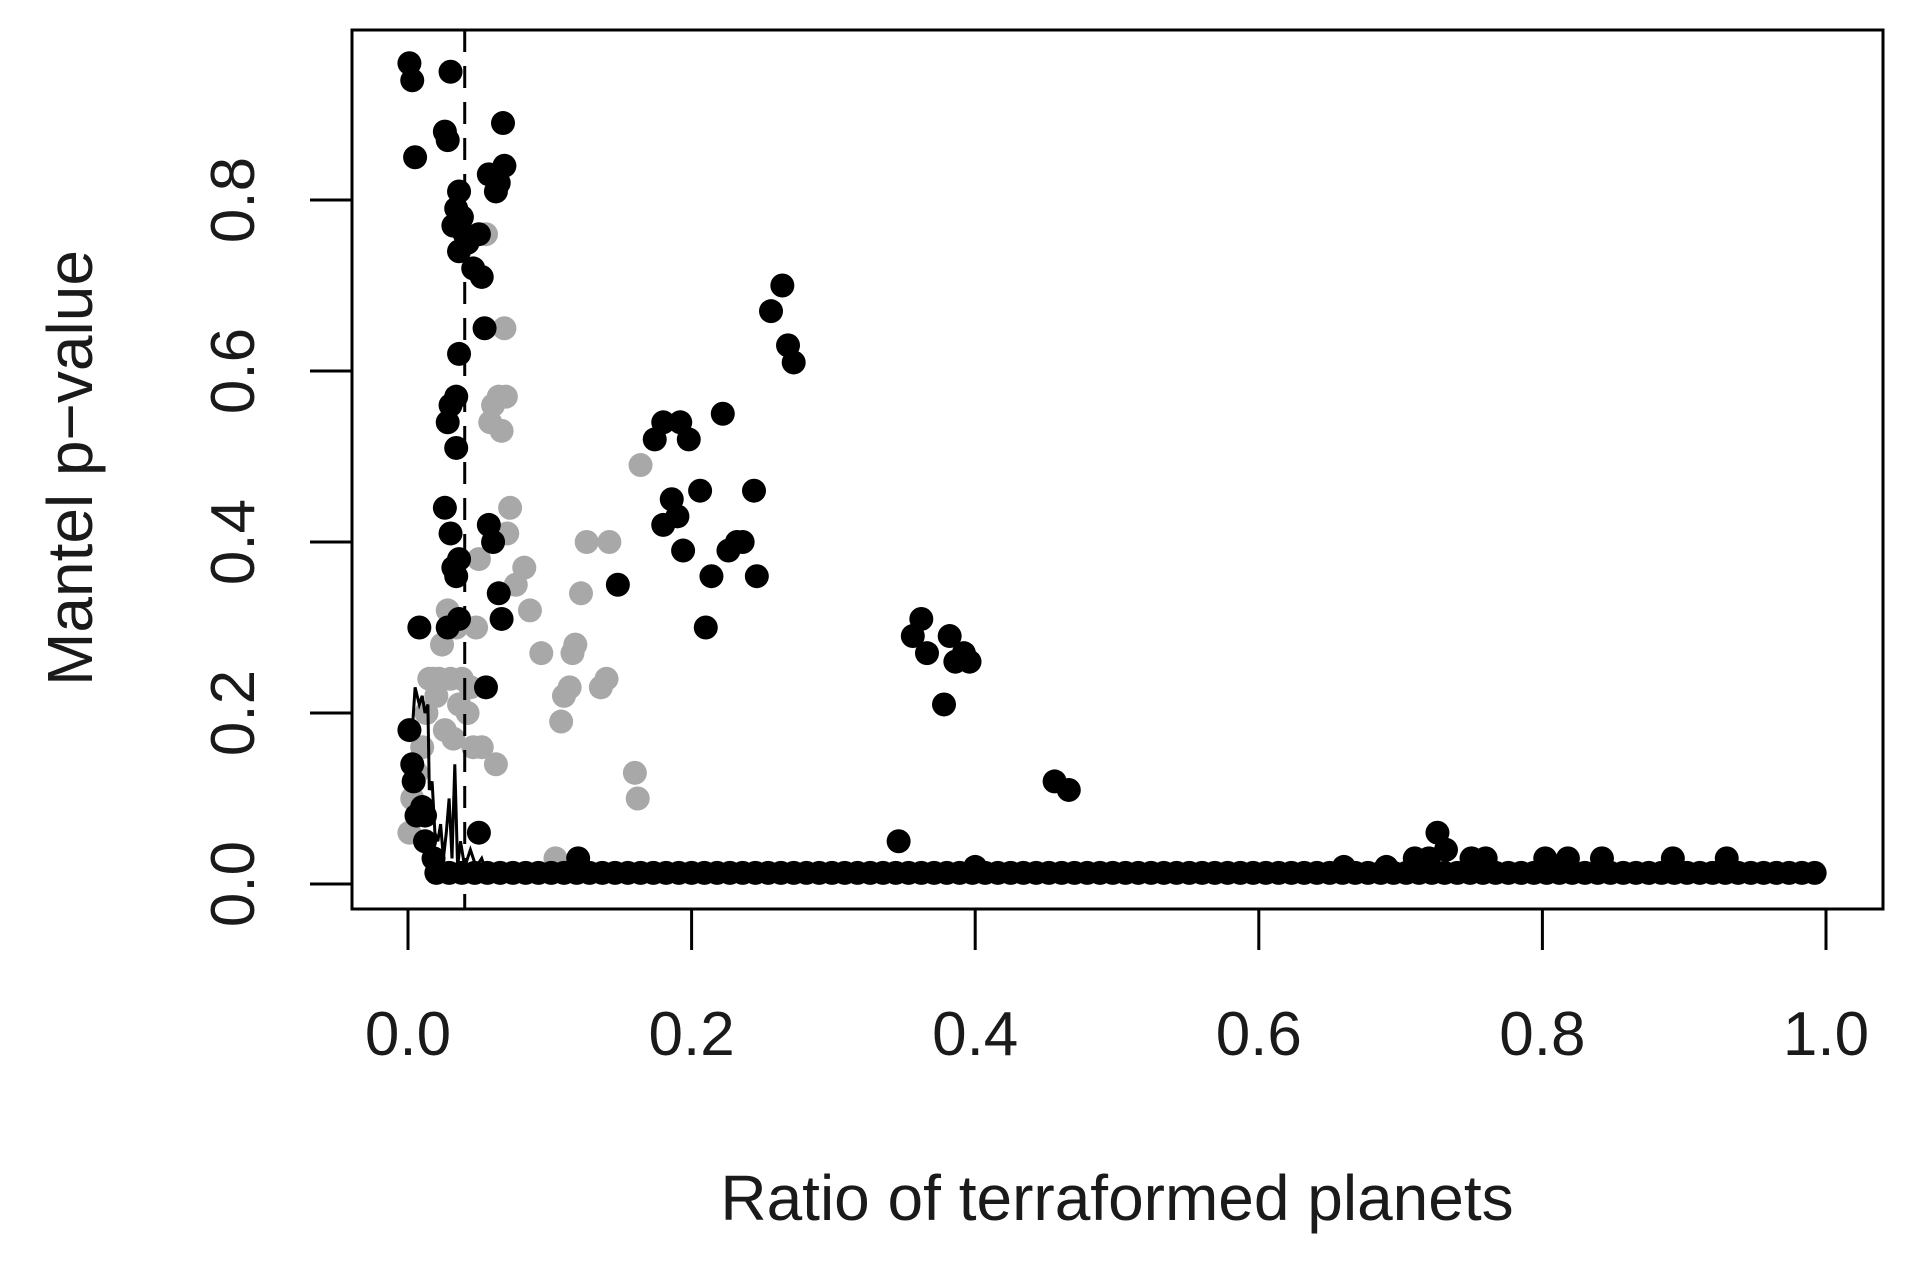  What do you see at coordinates (1259, 1034) in the screenshot?
I see `x-tick-label: 0.6` at bounding box center [1259, 1034].